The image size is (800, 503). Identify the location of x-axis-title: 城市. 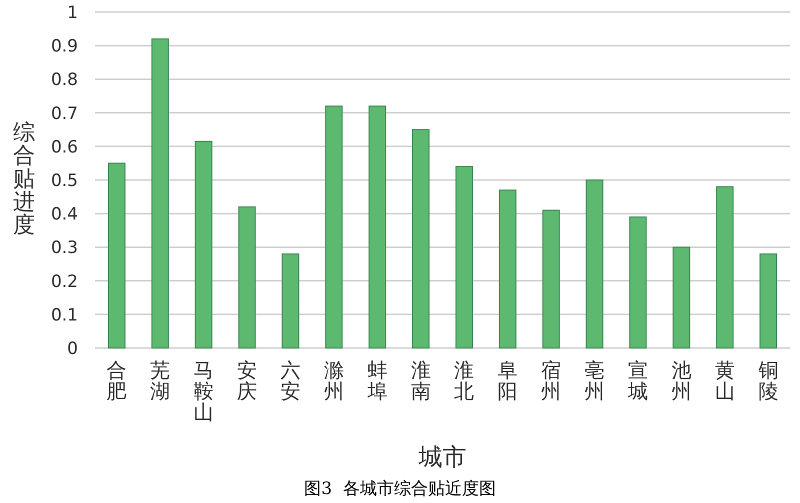
(442, 457).